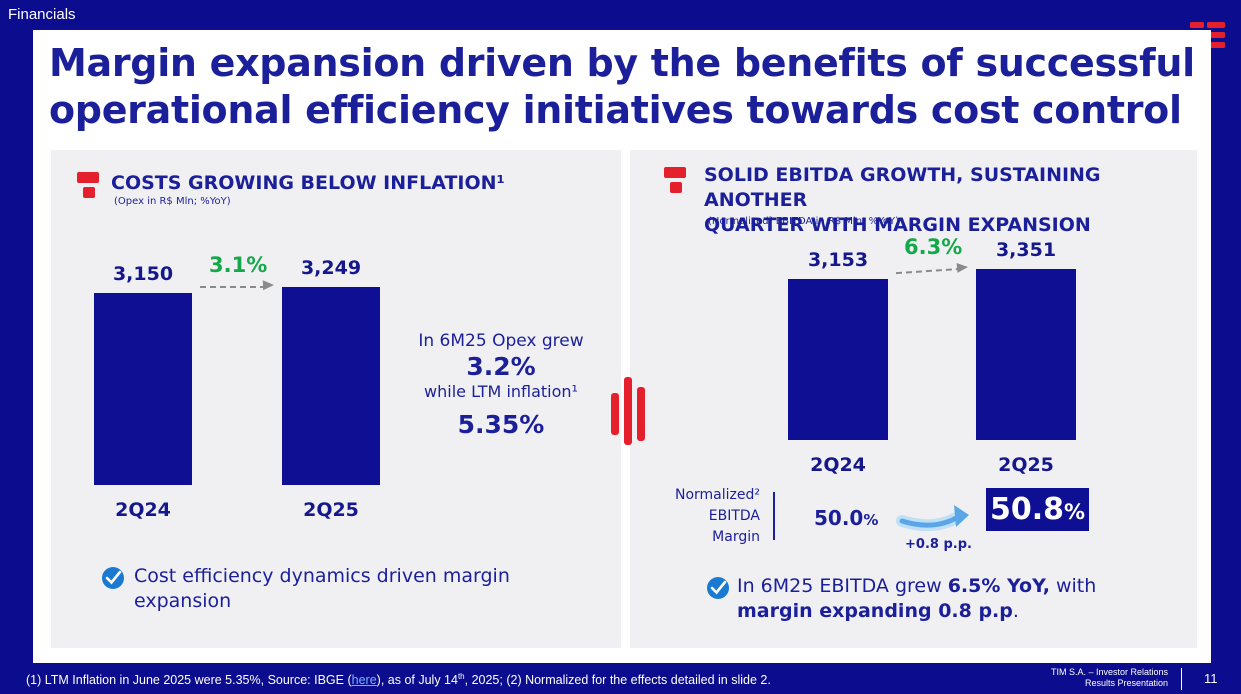  Describe the element at coordinates (871, 520) in the screenshot. I see `margin-2q24-unit: %` at that location.